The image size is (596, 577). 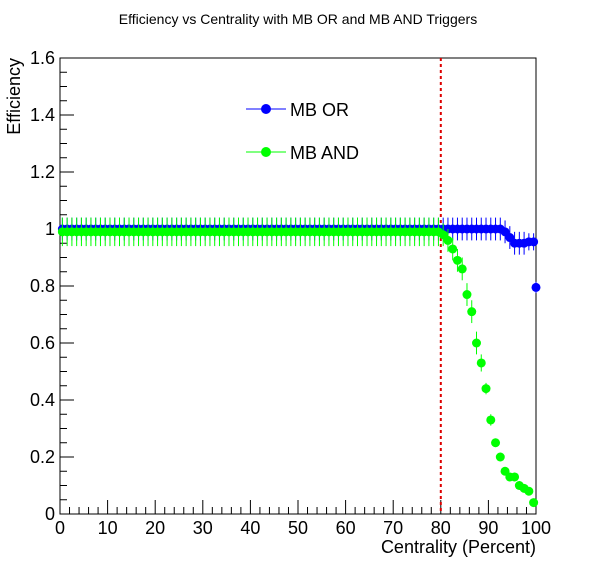 What do you see at coordinates (60, 528) in the screenshot?
I see `x-tick-label: 0` at bounding box center [60, 528].